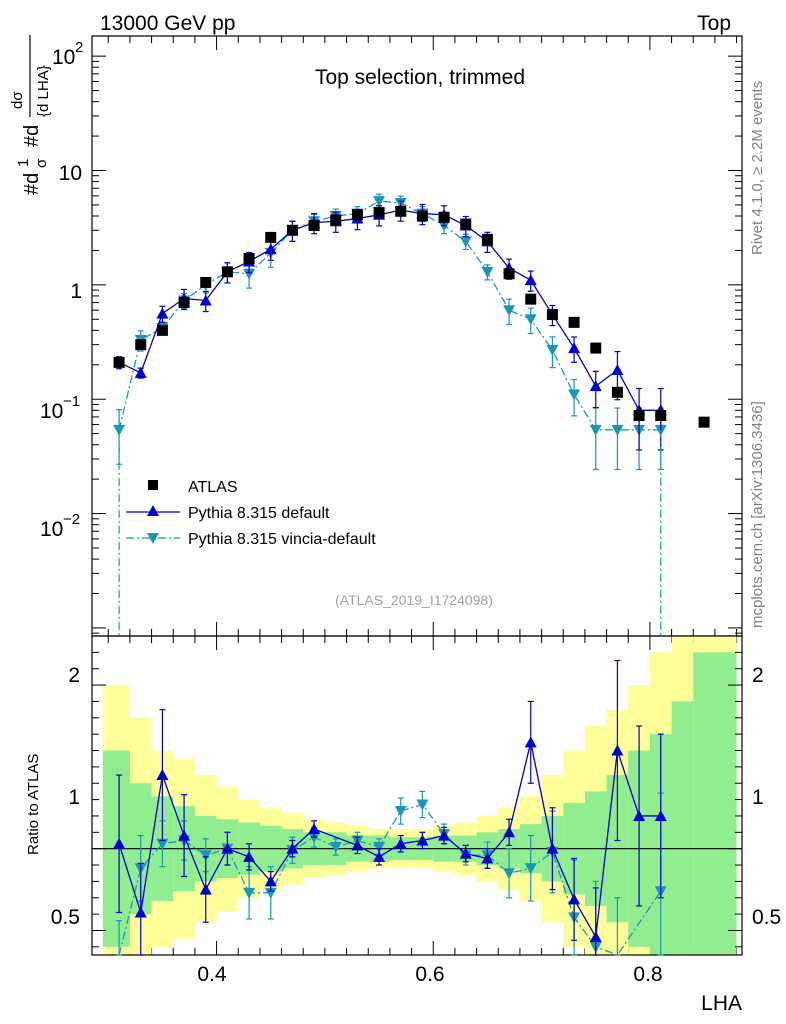  Describe the element at coordinates (74, 797) in the screenshot. I see `ratio-y-tick-1-left: 1` at that location.